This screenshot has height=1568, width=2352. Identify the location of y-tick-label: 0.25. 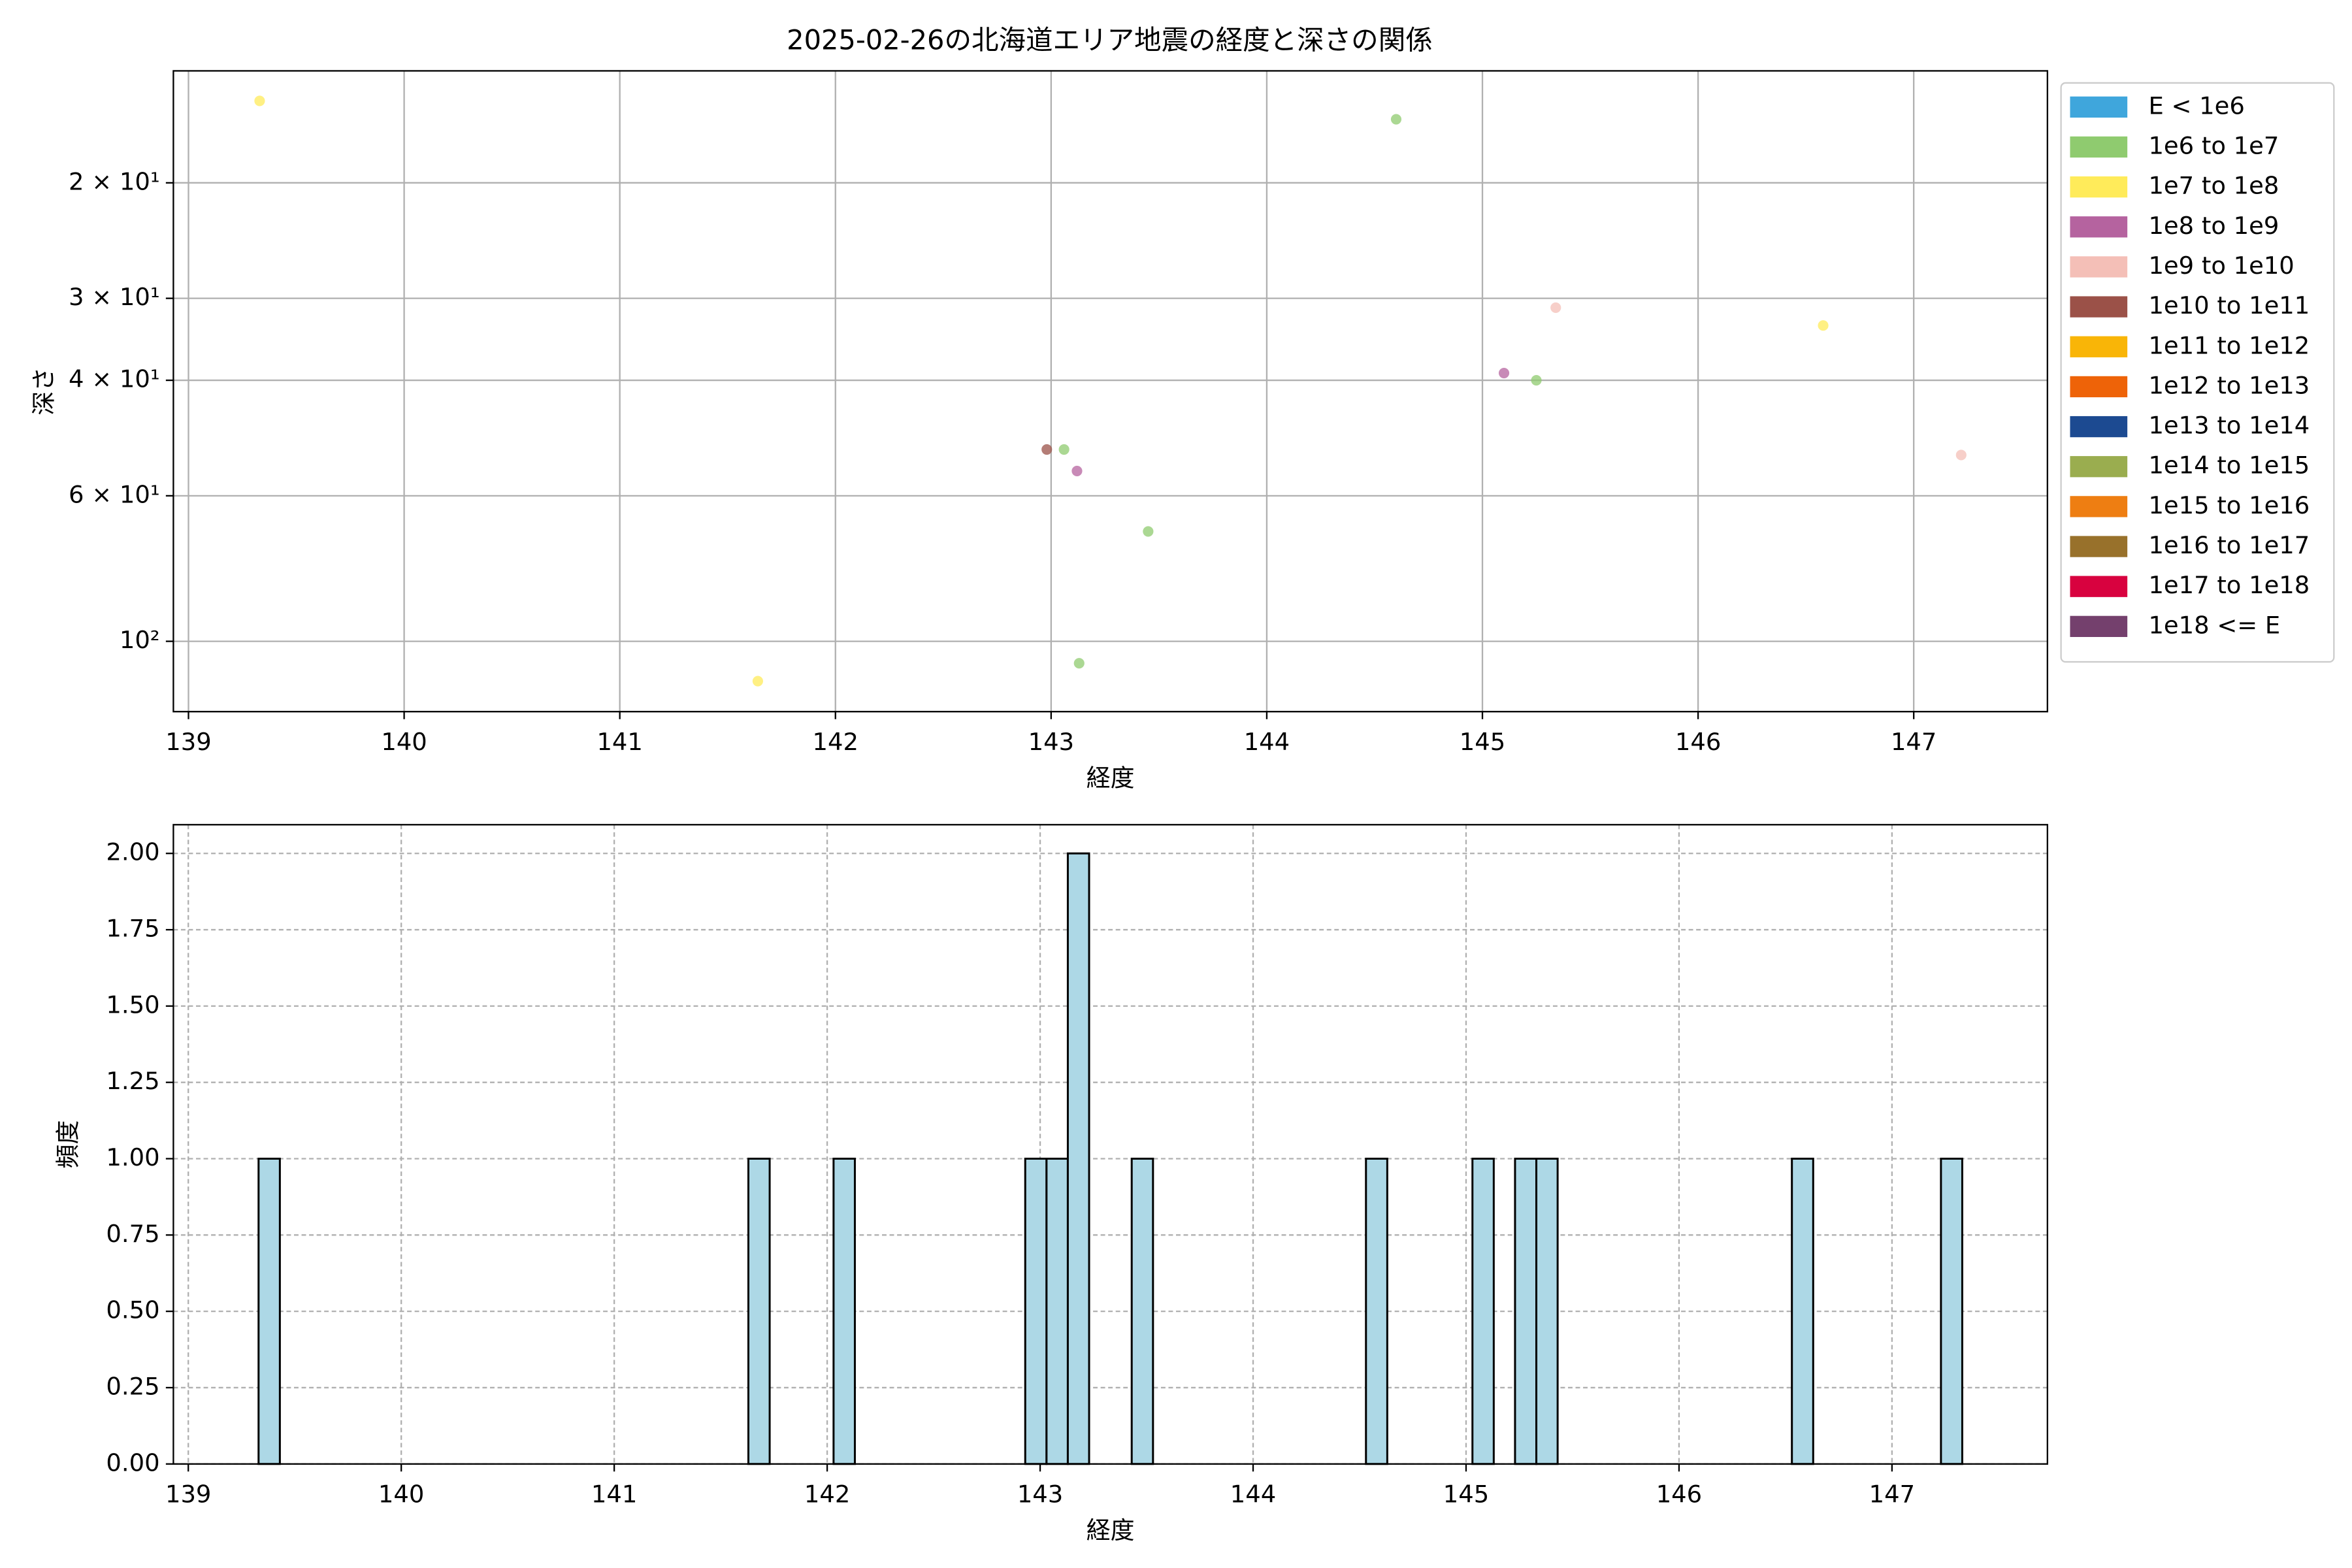
(132, 1386).